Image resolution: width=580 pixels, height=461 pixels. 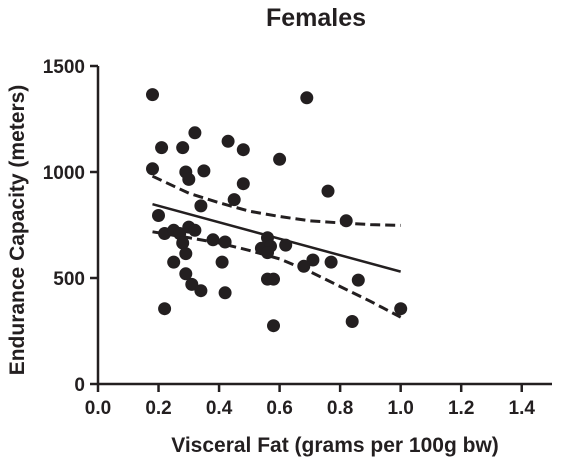 What do you see at coordinates (276, 200) in the screenshot?
I see `upper-confidence-band` at bounding box center [276, 200].